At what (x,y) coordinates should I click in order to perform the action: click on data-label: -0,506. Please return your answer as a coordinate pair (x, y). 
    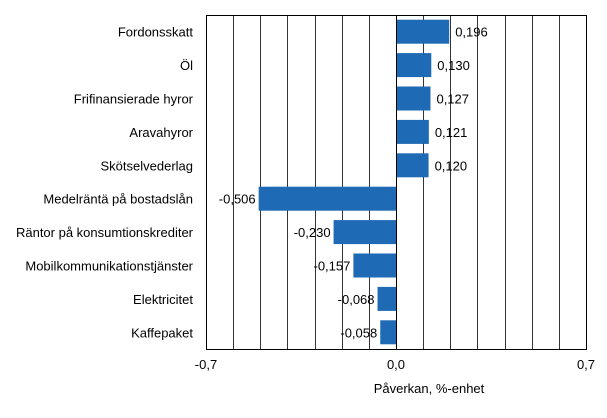
    Looking at the image, I should click on (237, 199).